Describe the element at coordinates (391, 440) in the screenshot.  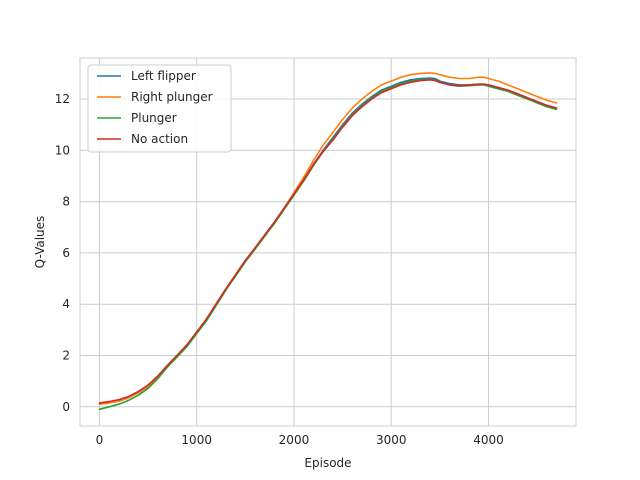
I see `x-tick-label: 3000` at that location.